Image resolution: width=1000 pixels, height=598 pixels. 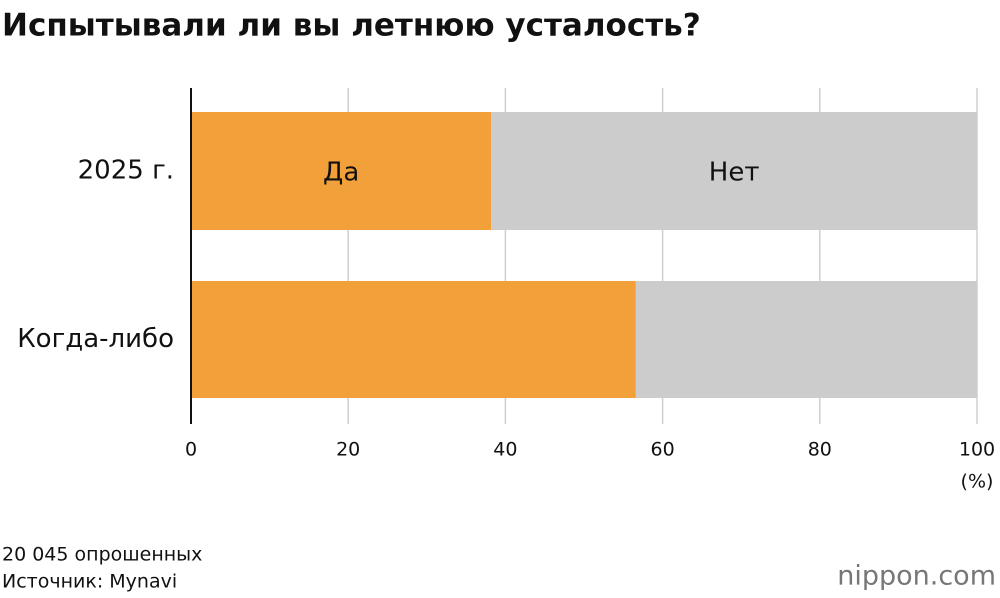 What do you see at coordinates (126, 171) in the screenshot?
I see `y-tick-label: 2025 г.` at bounding box center [126, 171].